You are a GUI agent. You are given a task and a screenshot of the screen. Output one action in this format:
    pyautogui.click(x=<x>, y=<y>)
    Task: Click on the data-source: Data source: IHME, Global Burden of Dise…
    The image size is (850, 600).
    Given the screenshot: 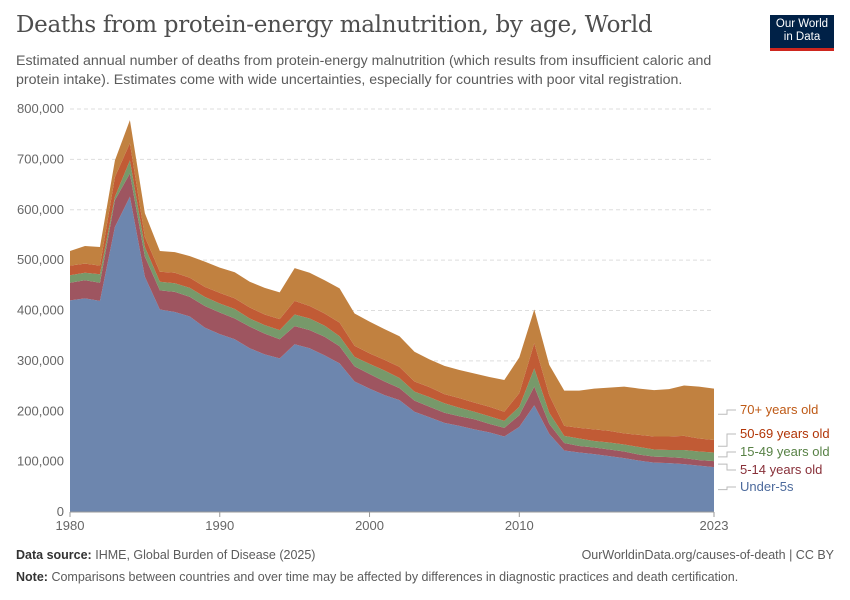 What is the action you would take?
    pyautogui.click(x=165, y=555)
    